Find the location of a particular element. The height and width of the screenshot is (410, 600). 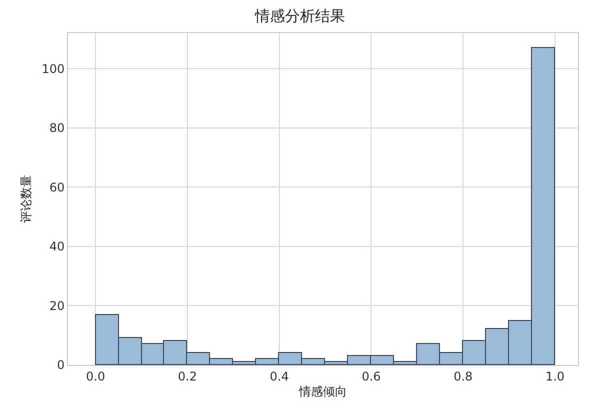

y-tick-label: 20 is located at coordinates (57, 305).